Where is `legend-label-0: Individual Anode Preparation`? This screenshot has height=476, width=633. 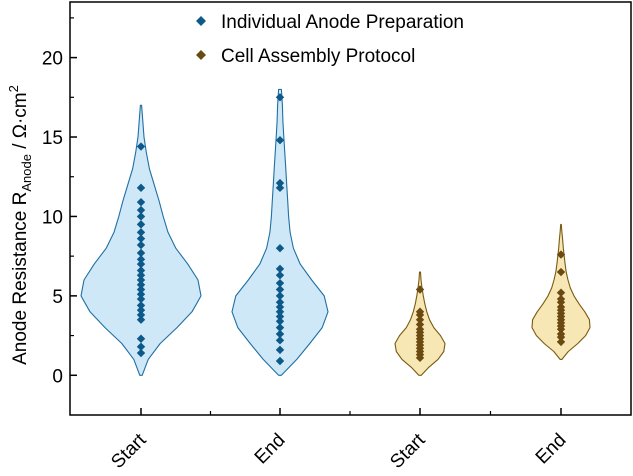 legend-label-0: Individual Anode Preparation is located at coordinates (342, 22).